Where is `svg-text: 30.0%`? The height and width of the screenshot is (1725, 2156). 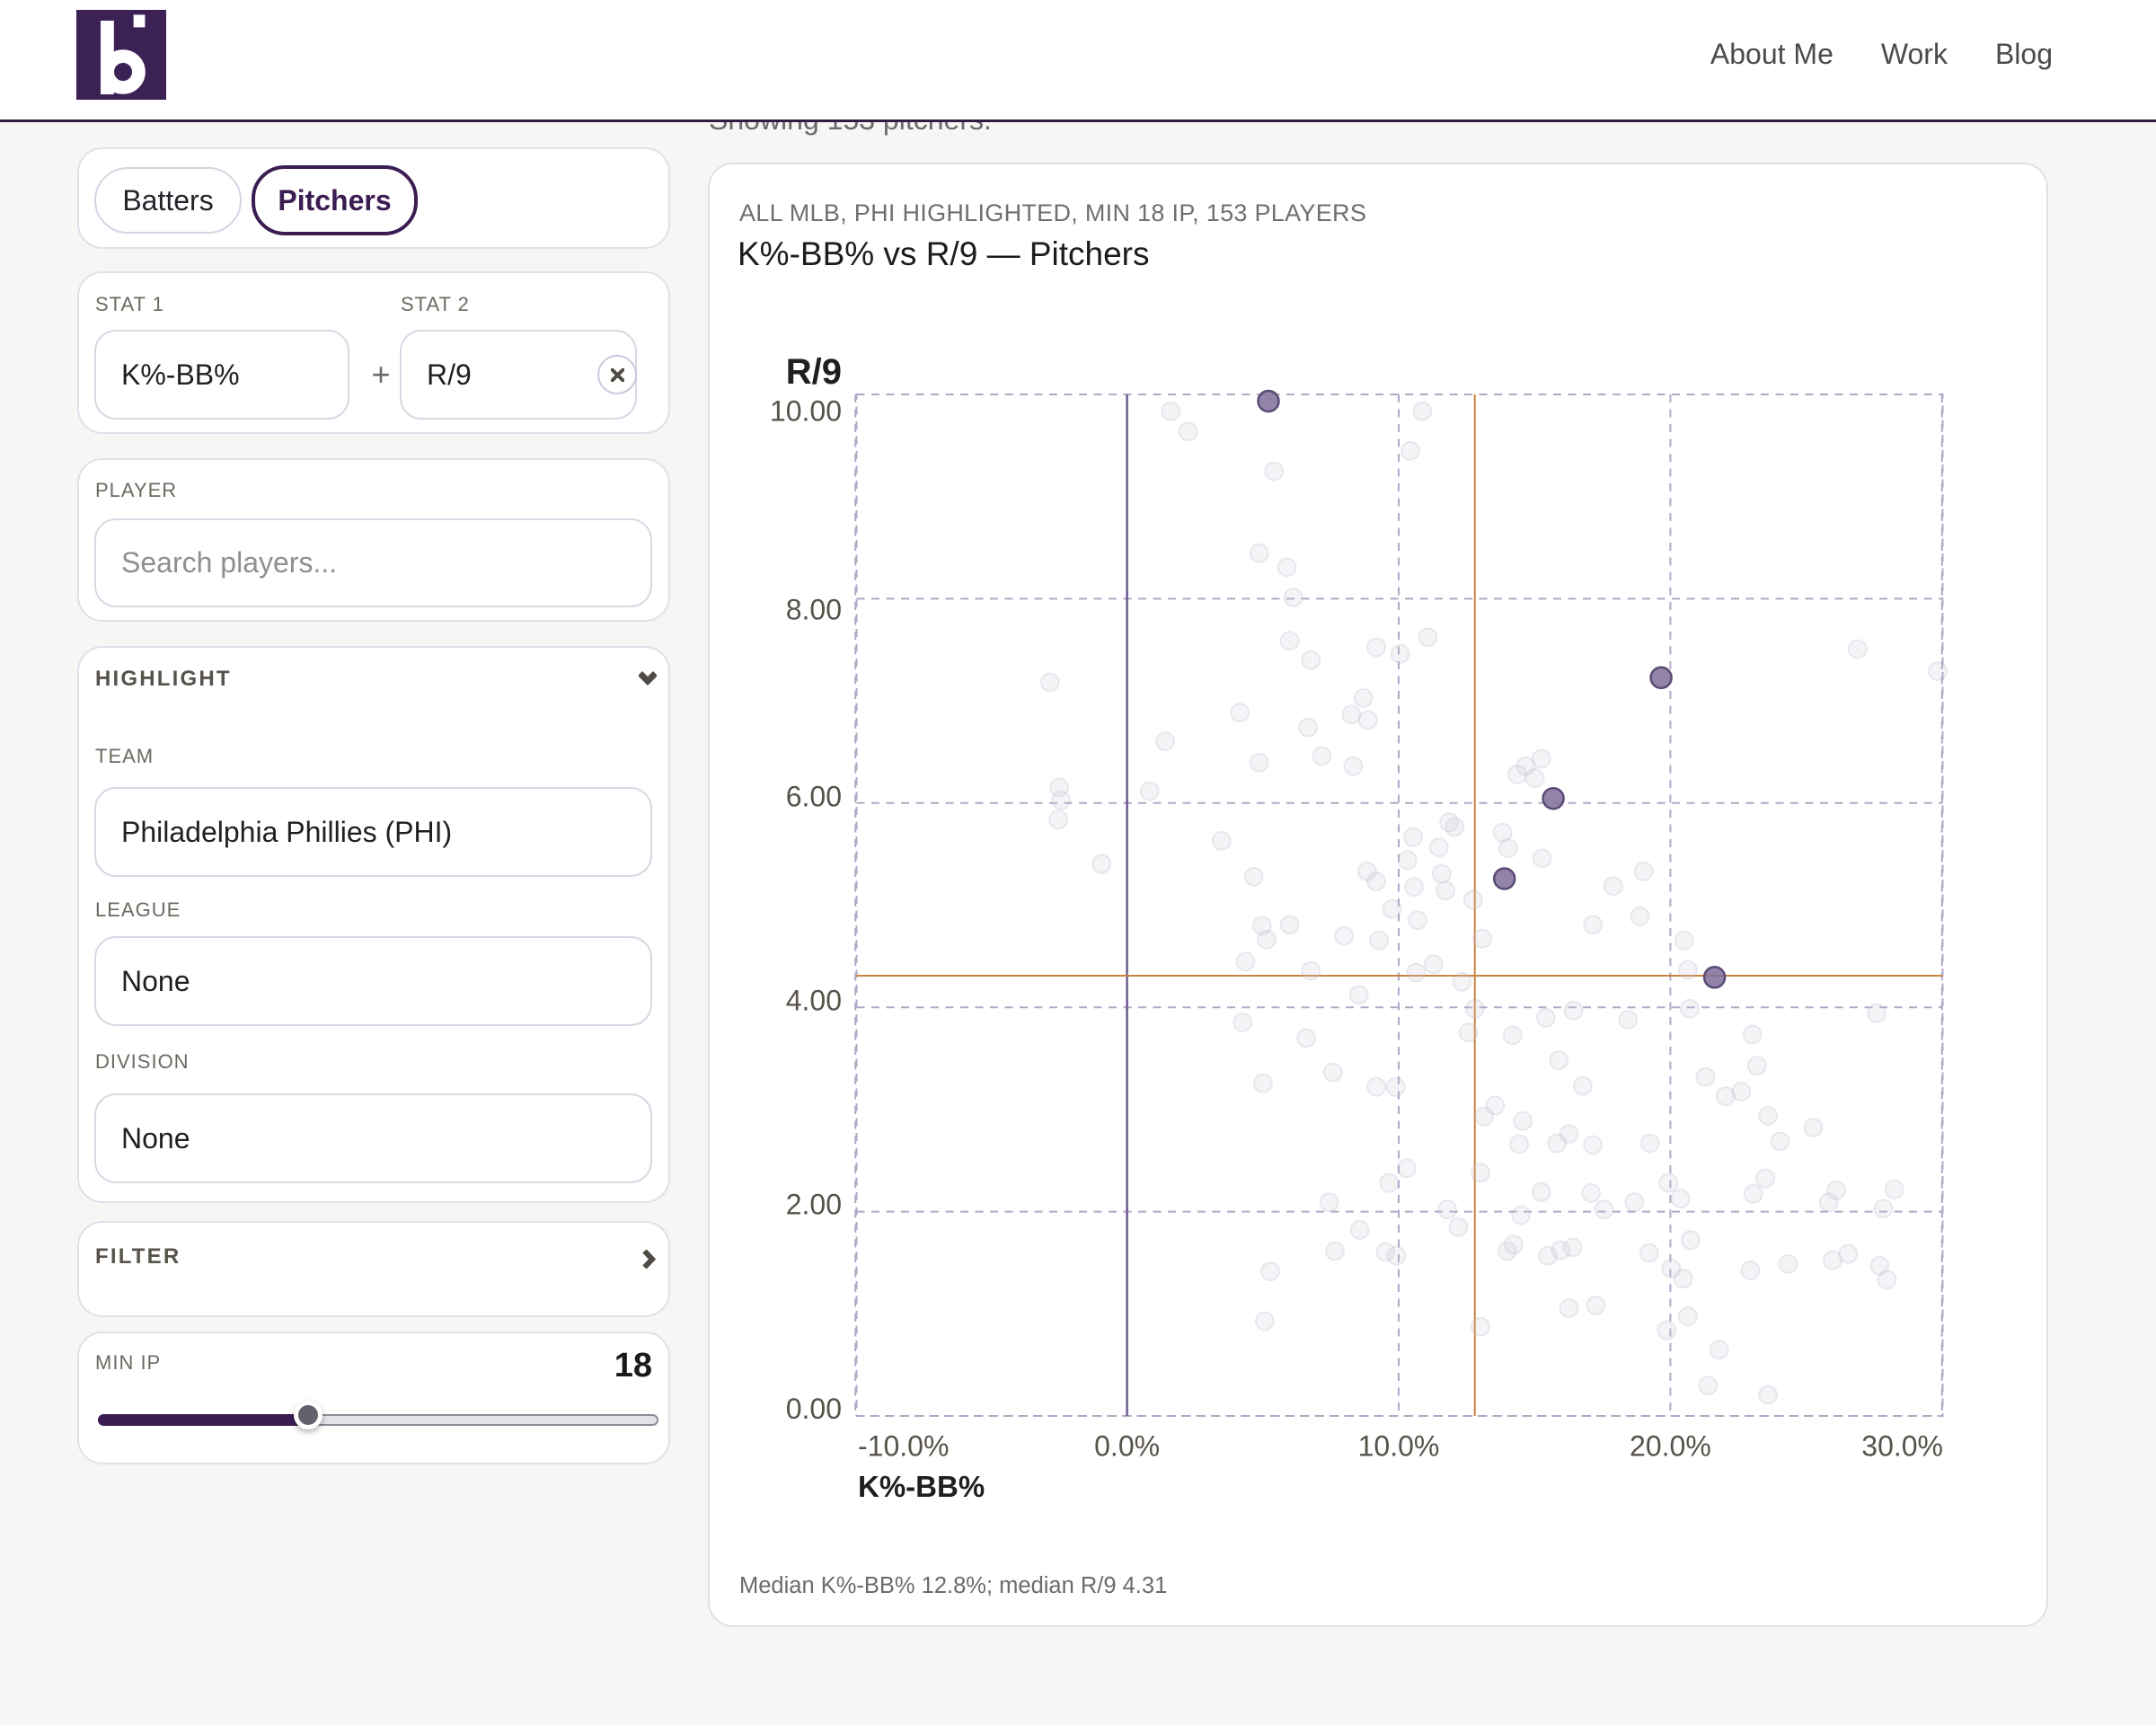
svg-text: 30.0% is located at coordinates (1902, 1446).